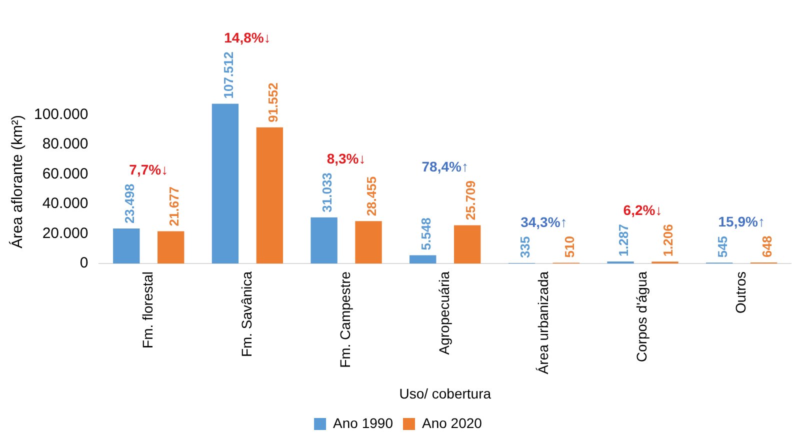 Image resolution: width=801 pixels, height=441 pixels. I want to click on y-axis-title: Área aflorante (km²), so click(17, 181).